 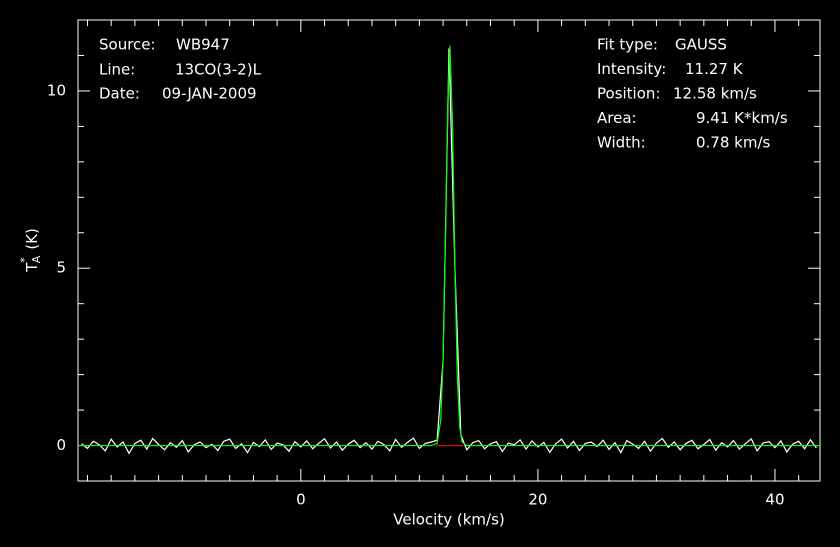 I want to click on annotation-label: Date:, so click(x=119, y=94).